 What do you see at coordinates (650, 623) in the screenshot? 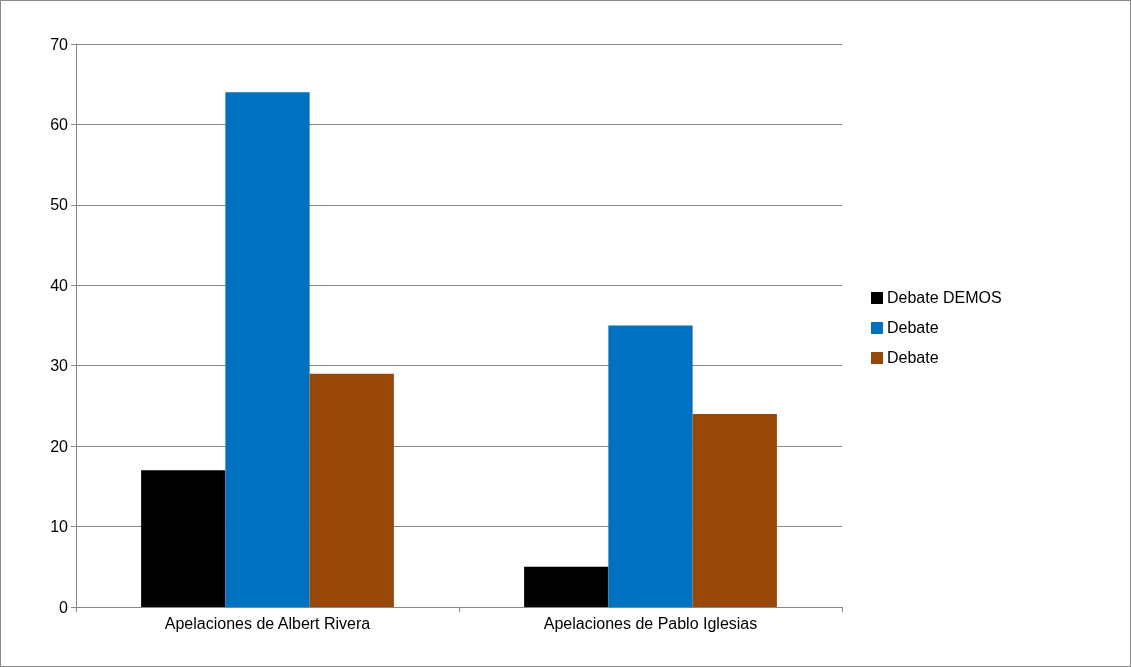
I see `x-tick-label: Apelaciones de Pablo Iglesias` at bounding box center [650, 623].